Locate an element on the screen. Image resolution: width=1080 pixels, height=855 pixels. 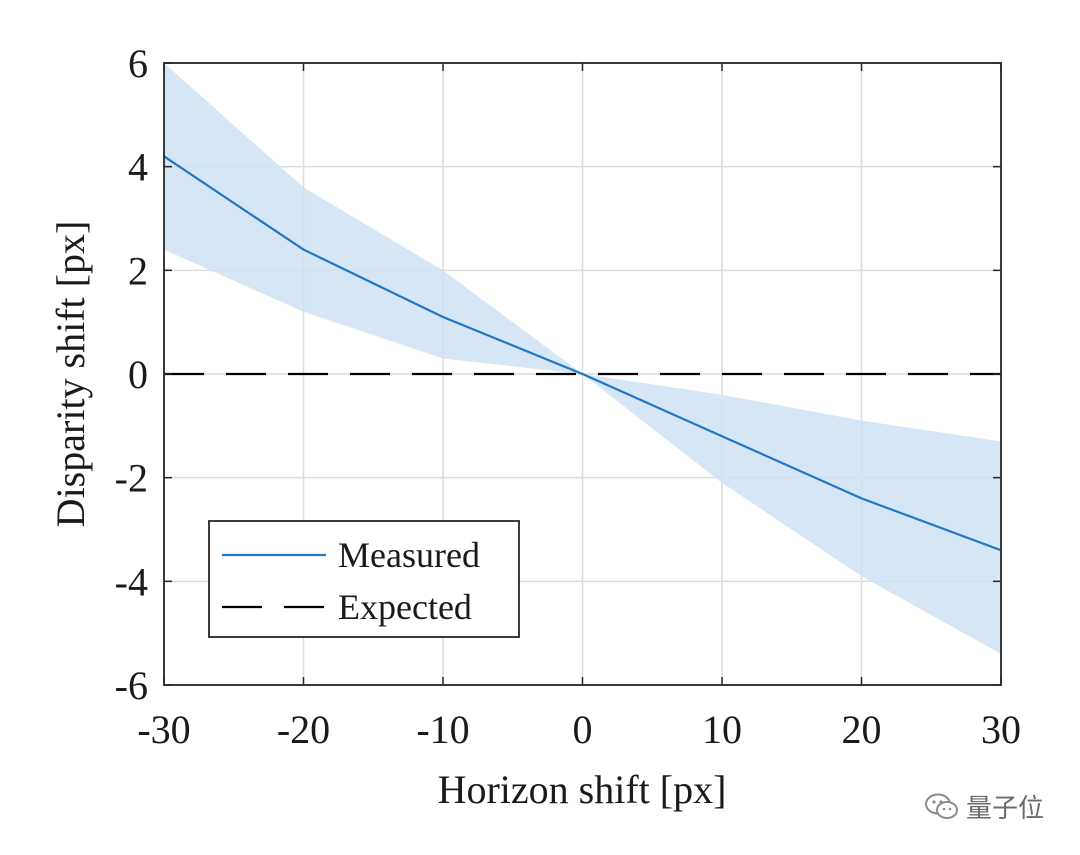
watermark: 量子位 is located at coordinates (984, 806).